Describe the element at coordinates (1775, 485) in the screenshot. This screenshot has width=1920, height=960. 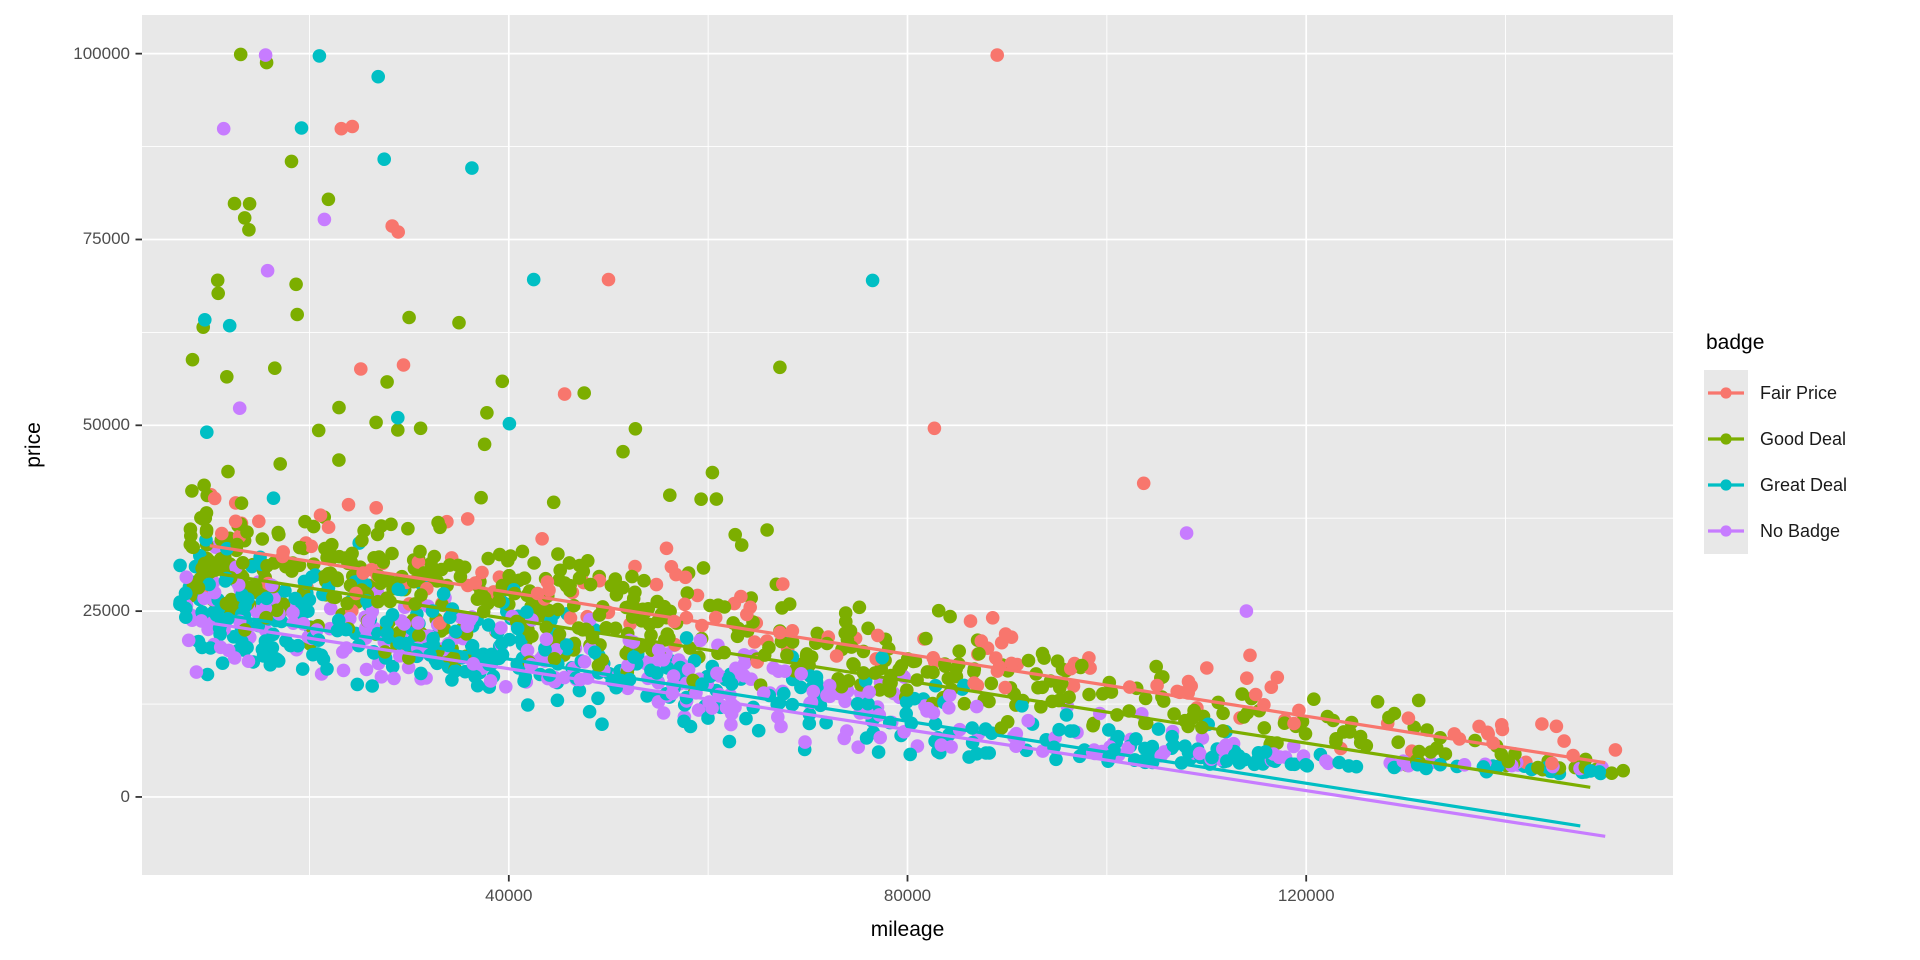
I see `legend-item-great-deal: Great Deal` at that location.